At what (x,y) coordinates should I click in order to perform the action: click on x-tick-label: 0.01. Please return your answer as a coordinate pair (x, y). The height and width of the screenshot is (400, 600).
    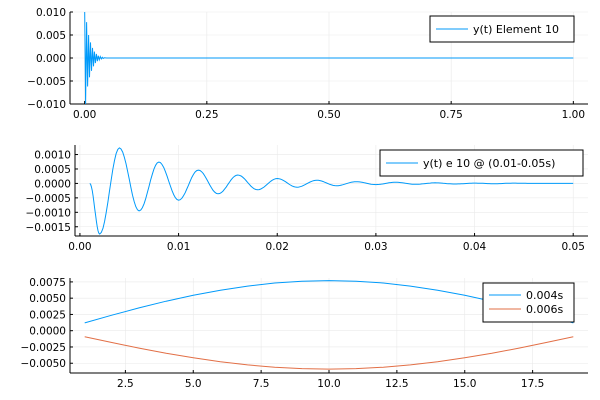
    Looking at the image, I should click on (178, 247).